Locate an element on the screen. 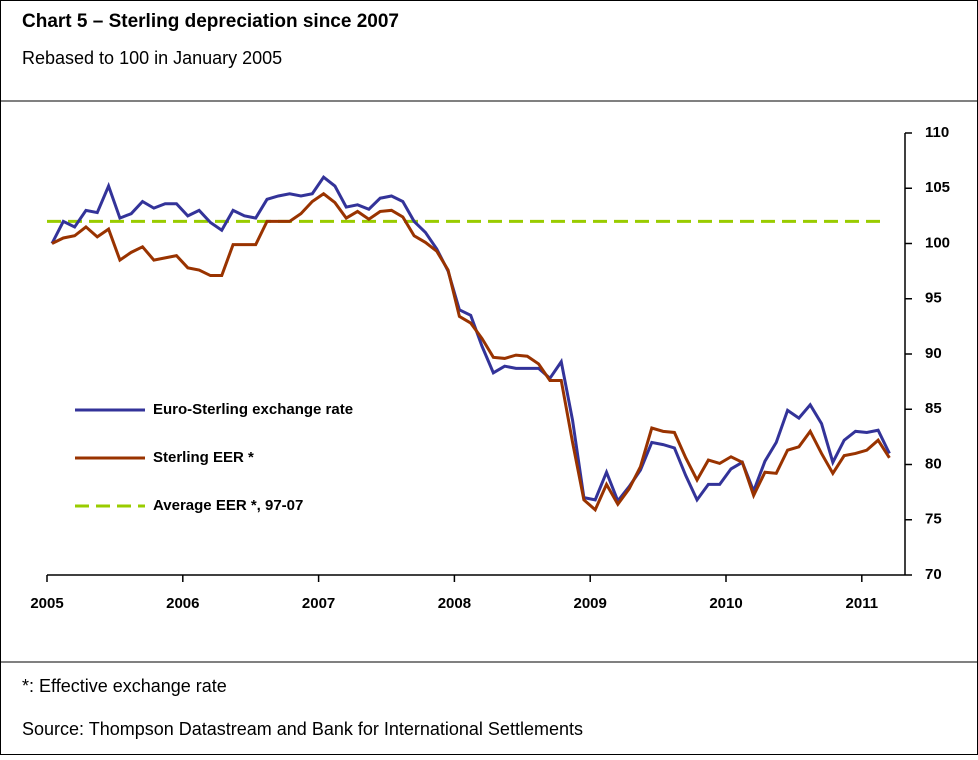  legend-label: Average EER *, 97-07 is located at coordinates (228, 505).